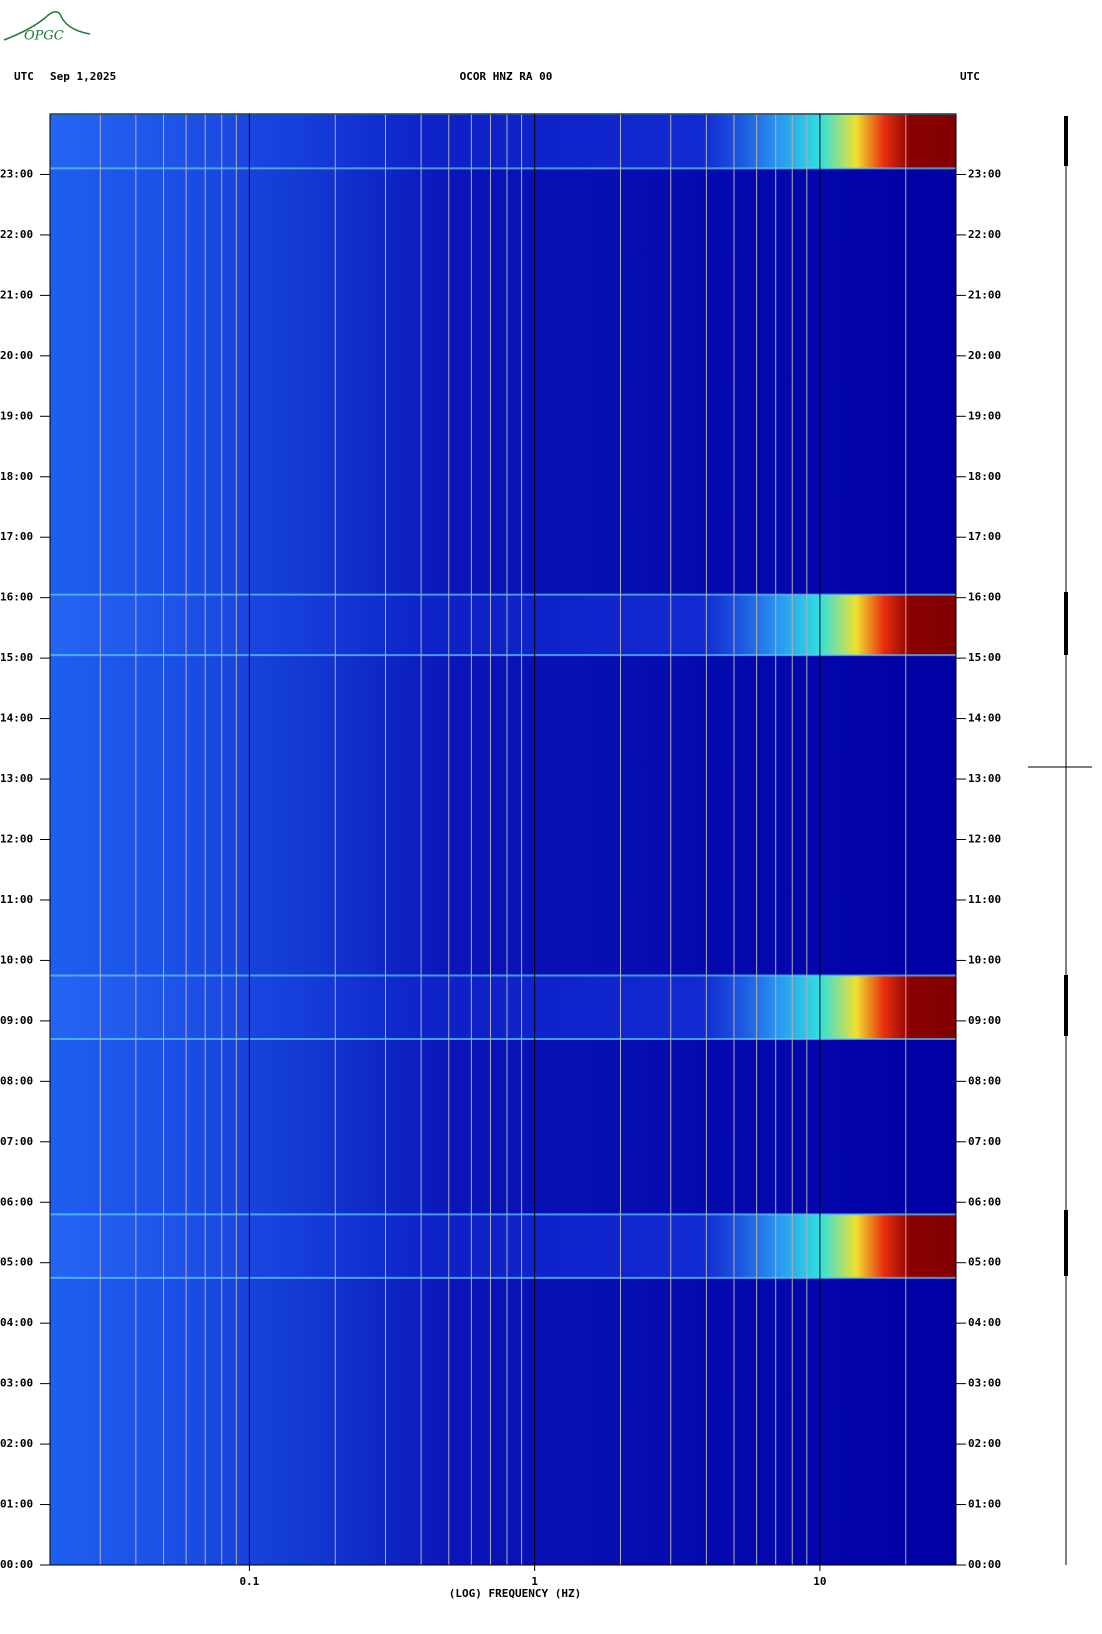 This screenshot has height=1634, width=1102. What do you see at coordinates (506, 76) in the screenshot?
I see `chart-title: OCOR HNZ RA 00` at bounding box center [506, 76].